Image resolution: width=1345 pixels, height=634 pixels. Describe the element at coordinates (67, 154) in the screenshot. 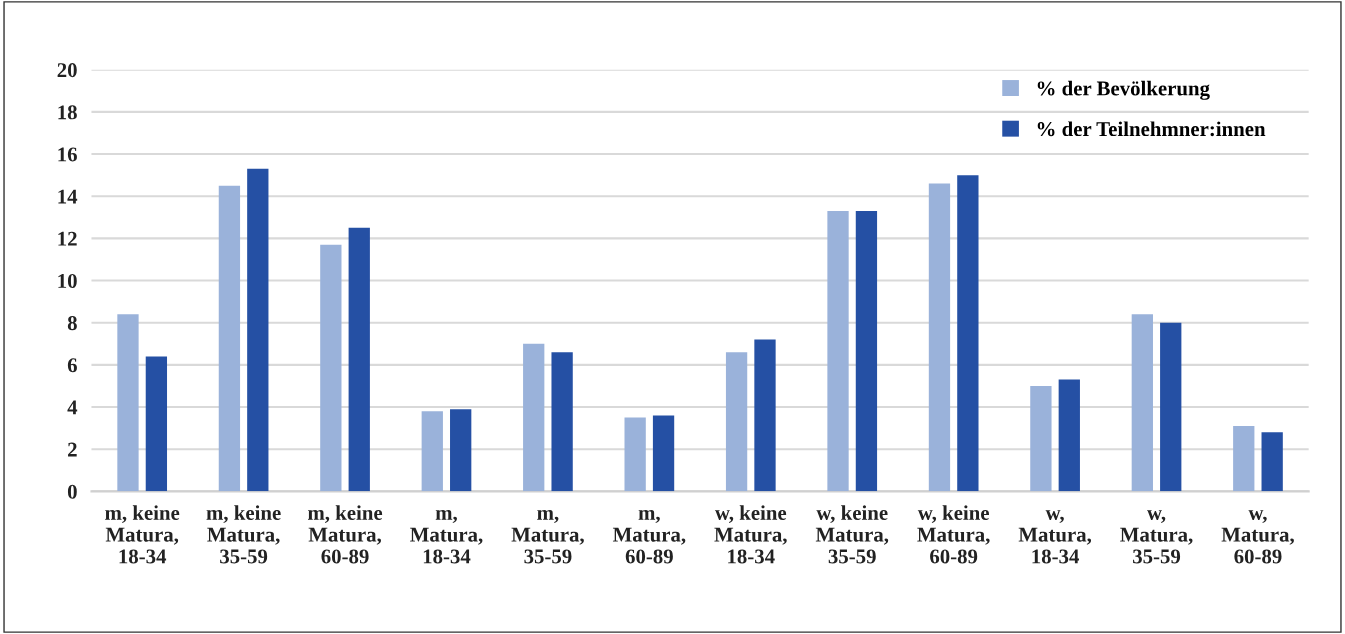

I see `y-tick-label: 16` at that location.